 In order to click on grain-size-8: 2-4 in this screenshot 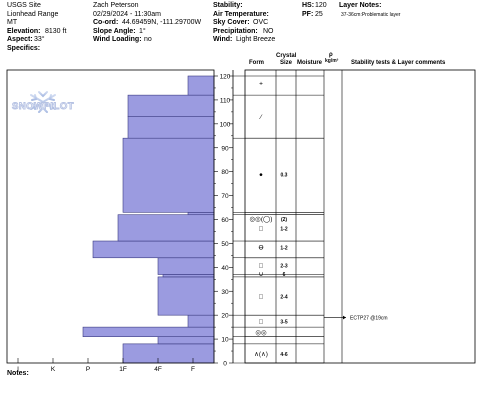, I will do `click(283, 298)`.